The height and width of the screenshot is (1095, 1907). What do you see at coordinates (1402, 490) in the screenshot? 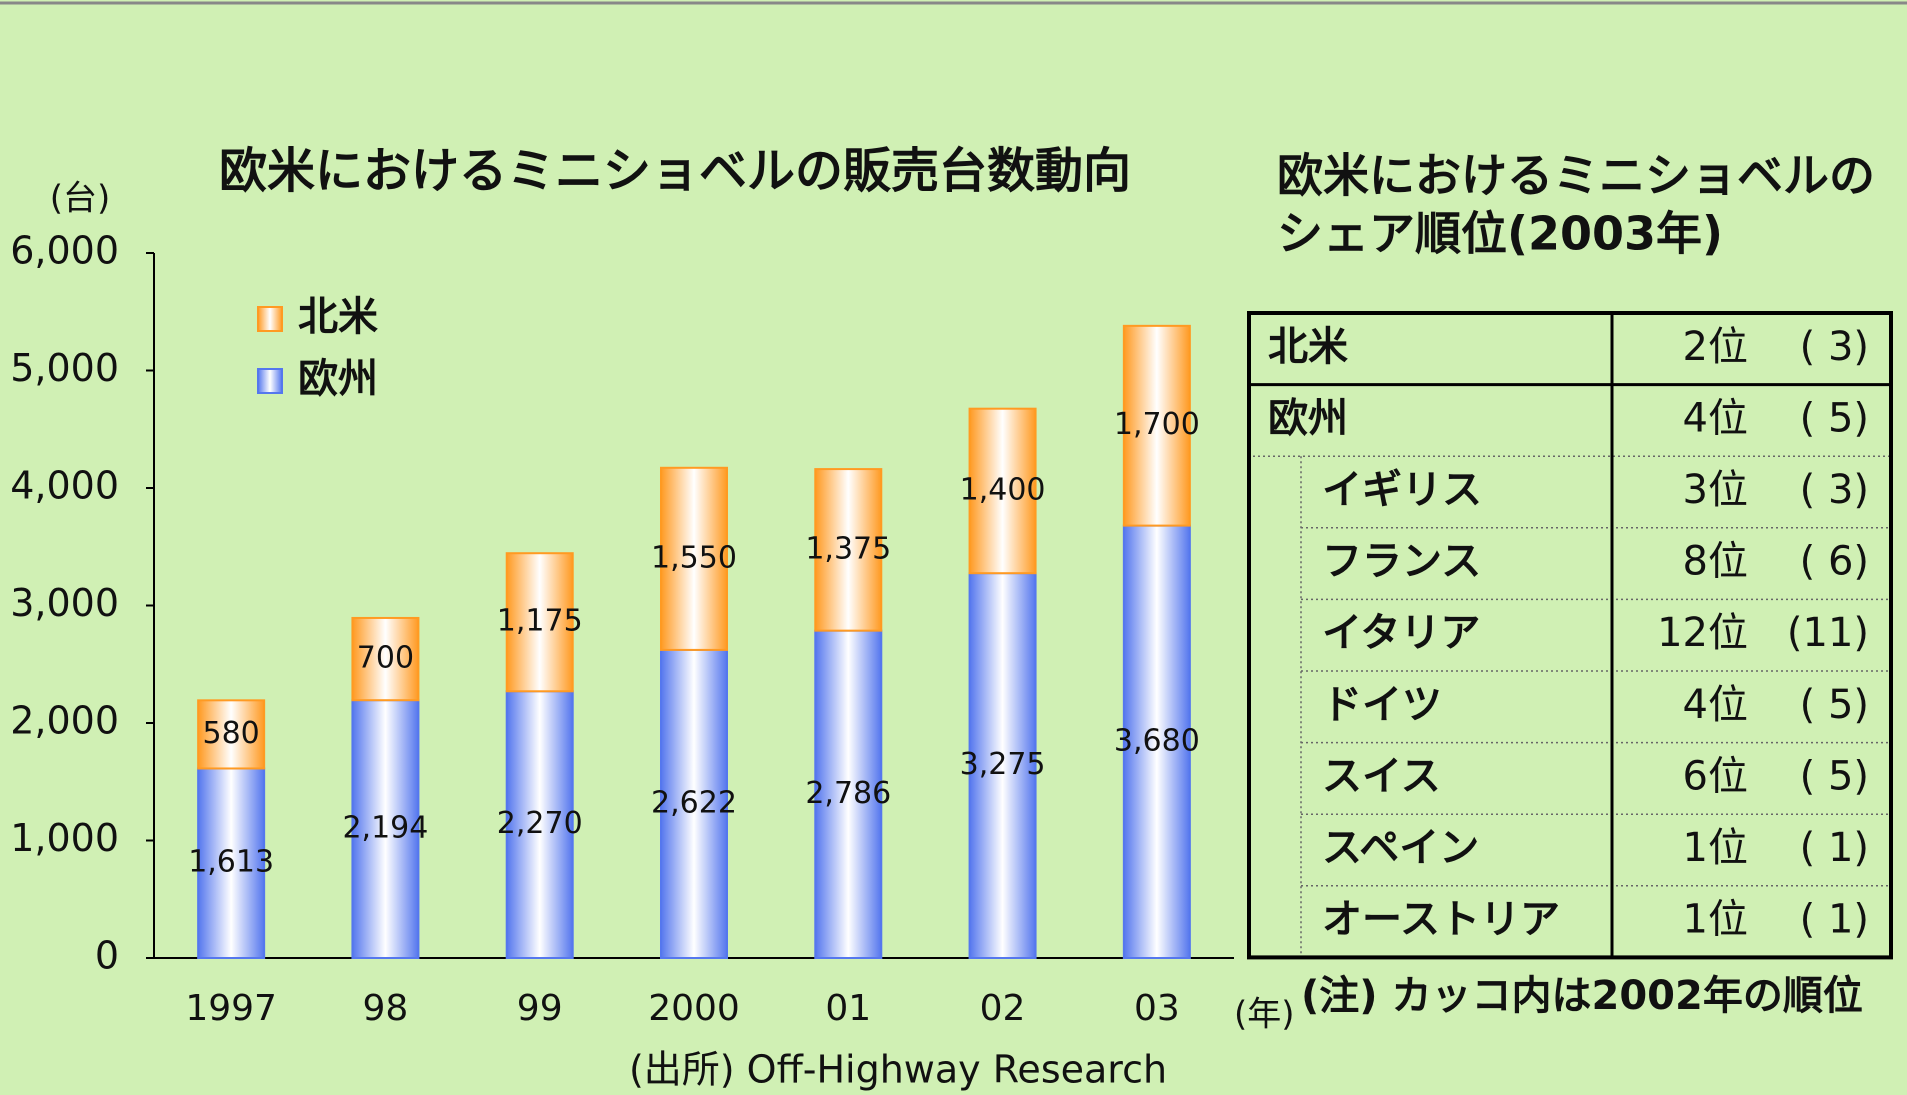
I see `row-label: イギリス` at bounding box center [1402, 490].